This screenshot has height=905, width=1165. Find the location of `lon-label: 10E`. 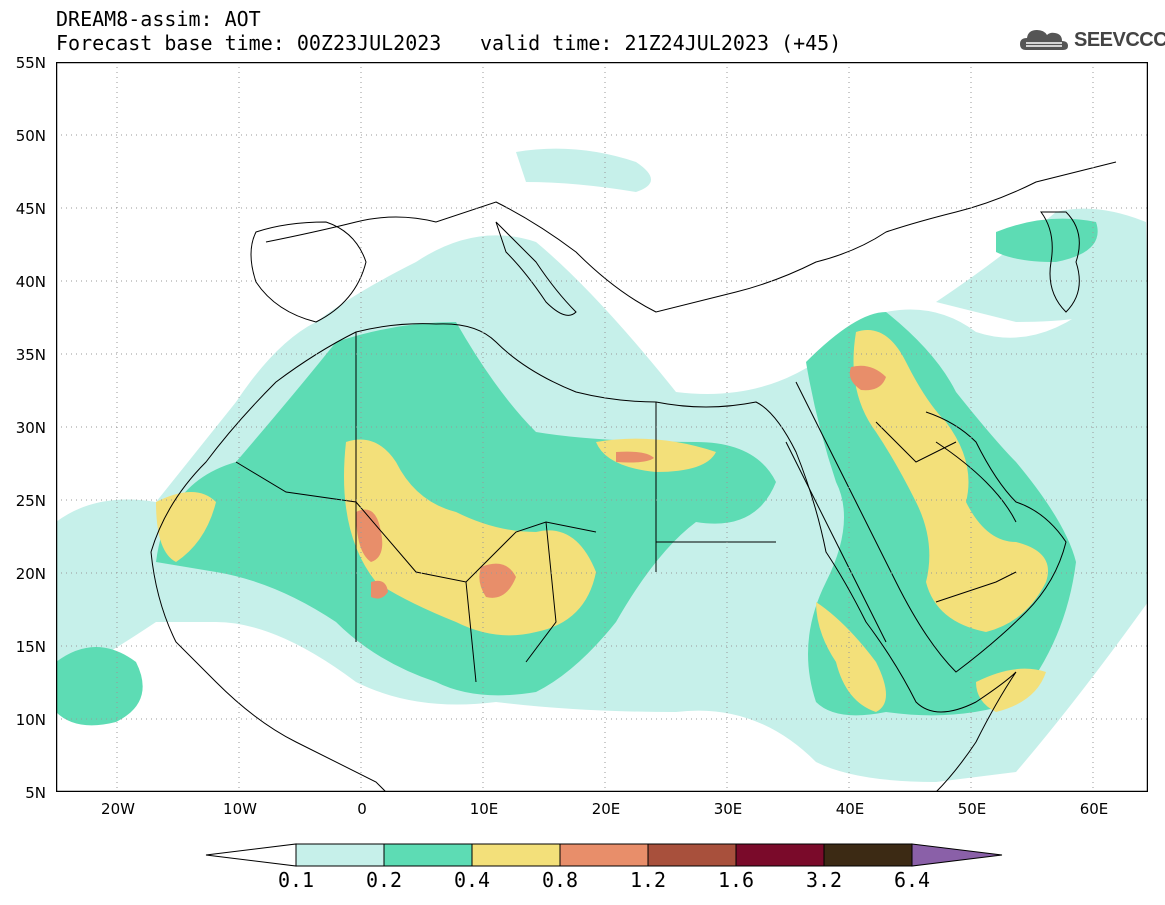

lon-label: 10E is located at coordinates (484, 809).